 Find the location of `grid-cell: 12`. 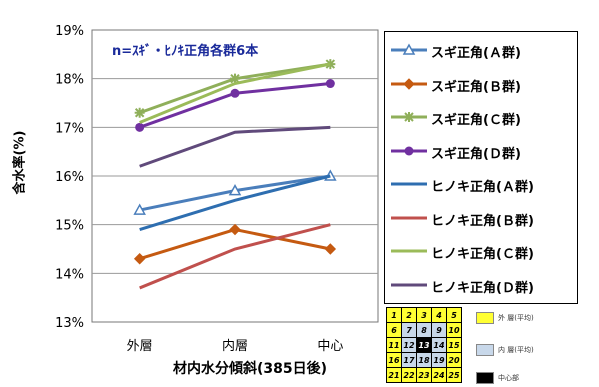

grid-cell: 12 is located at coordinates (409, 345).